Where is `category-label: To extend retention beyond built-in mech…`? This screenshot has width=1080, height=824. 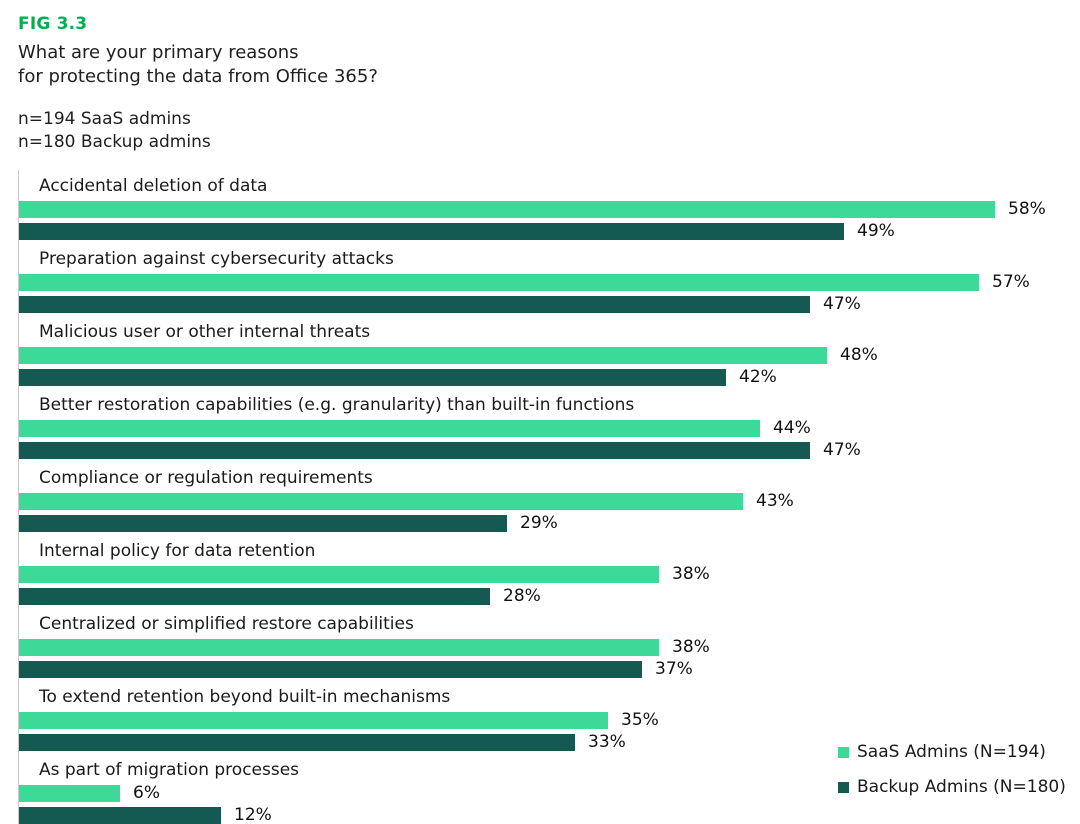
category-label: To extend retention beyond built-in mech… is located at coordinates (245, 697).